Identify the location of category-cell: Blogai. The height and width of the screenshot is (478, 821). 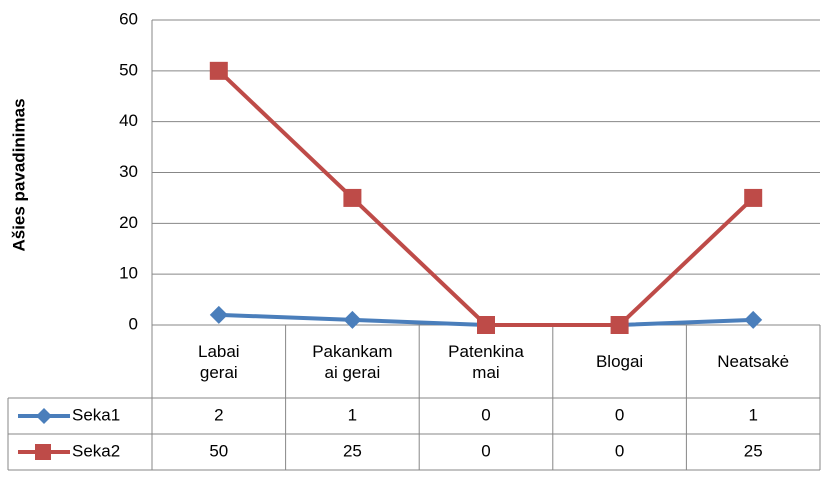
(619, 361).